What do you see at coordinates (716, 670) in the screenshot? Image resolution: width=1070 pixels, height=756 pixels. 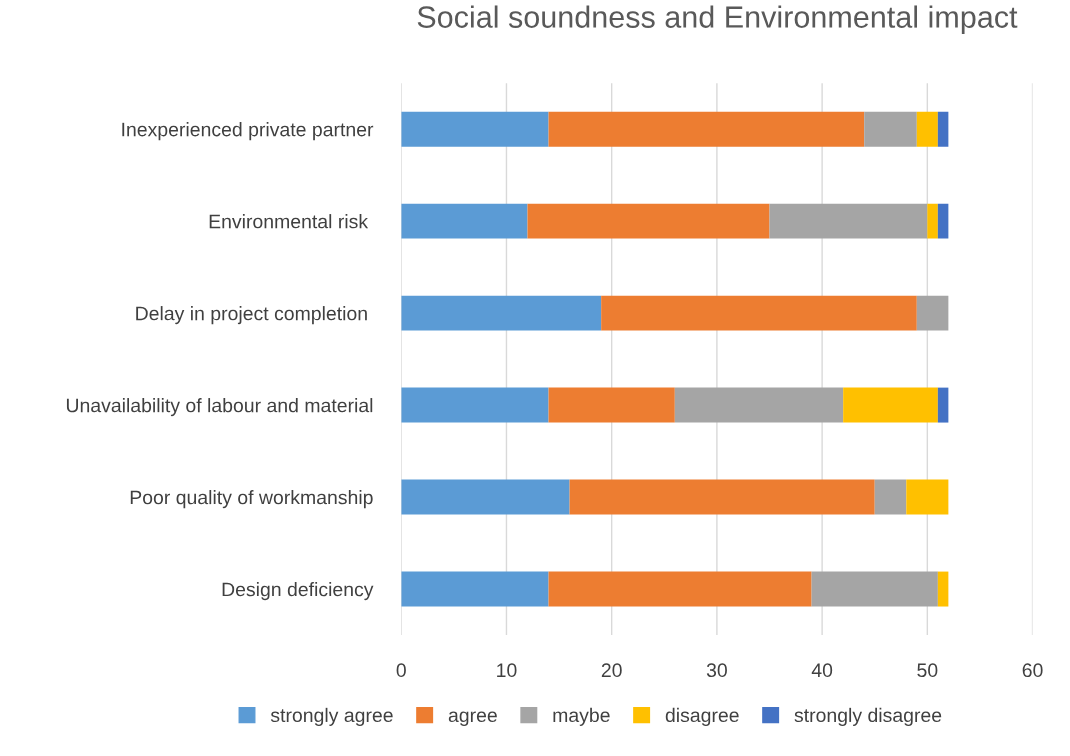 I see `x-tick-label: 30` at bounding box center [716, 670].